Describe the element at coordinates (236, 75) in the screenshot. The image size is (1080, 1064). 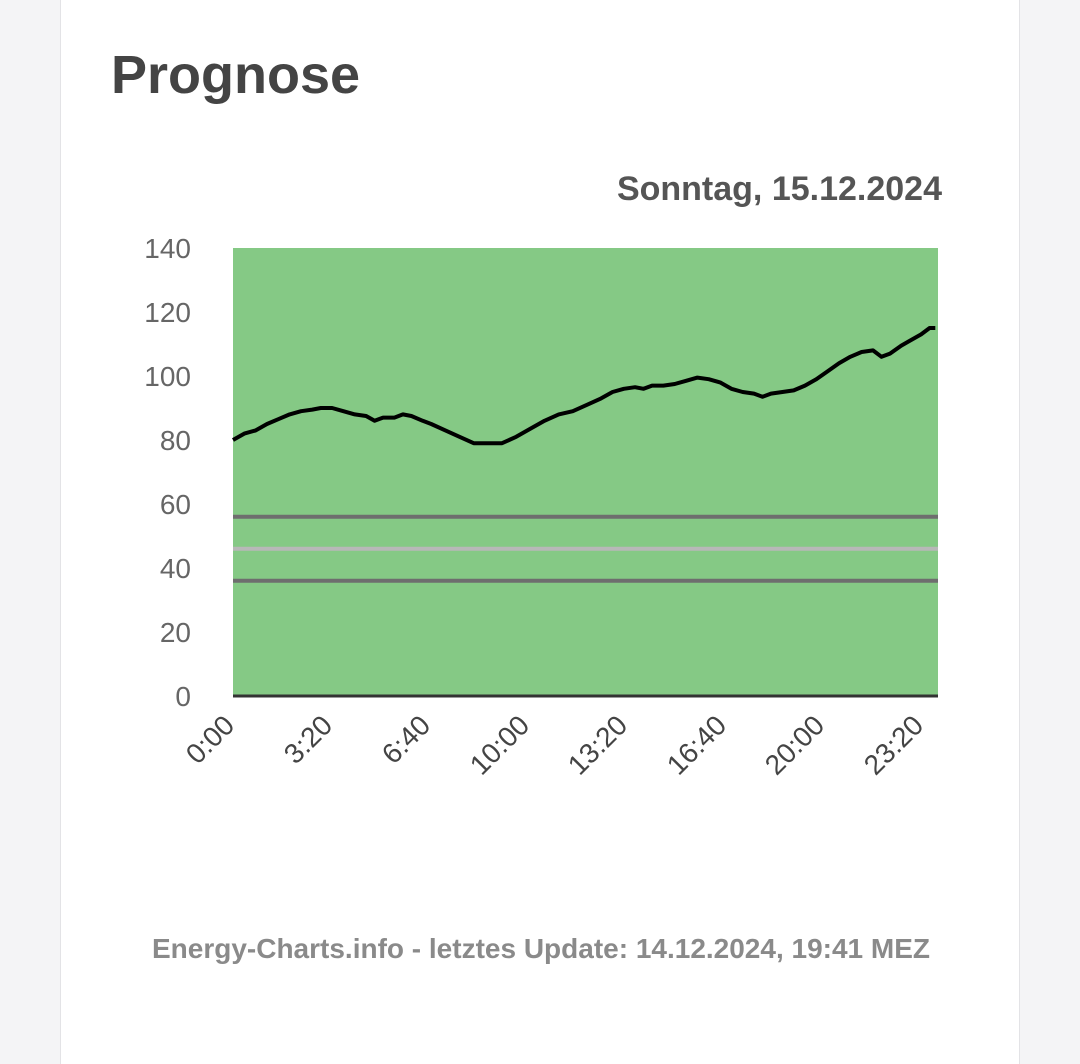
I see `card-title: Prognose` at that location.